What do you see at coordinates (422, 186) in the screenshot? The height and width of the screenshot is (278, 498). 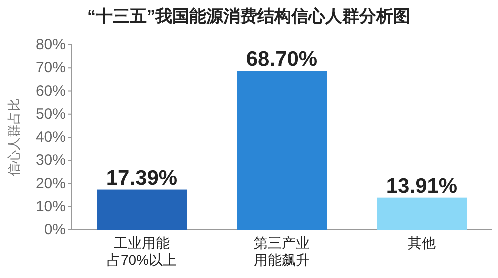 I see `data-label: 13.91%` at bounding box center [422, 186].